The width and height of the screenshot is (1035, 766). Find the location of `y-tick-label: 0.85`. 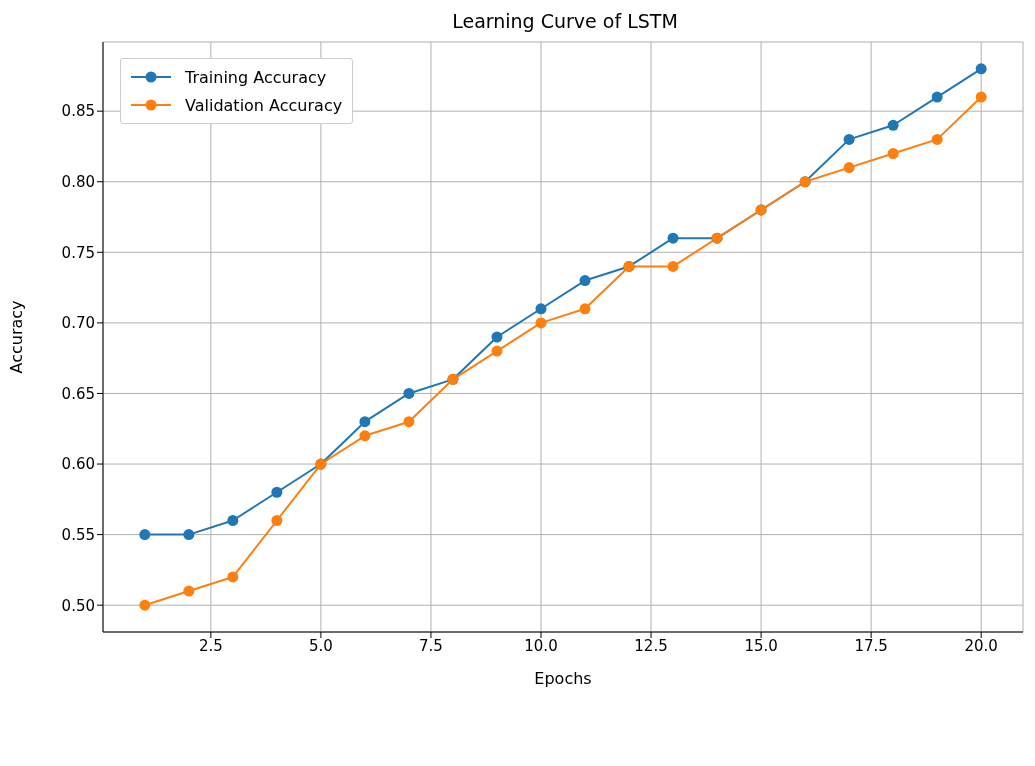

y-tick-label: 0.85 is located at coordinates (78, 111).